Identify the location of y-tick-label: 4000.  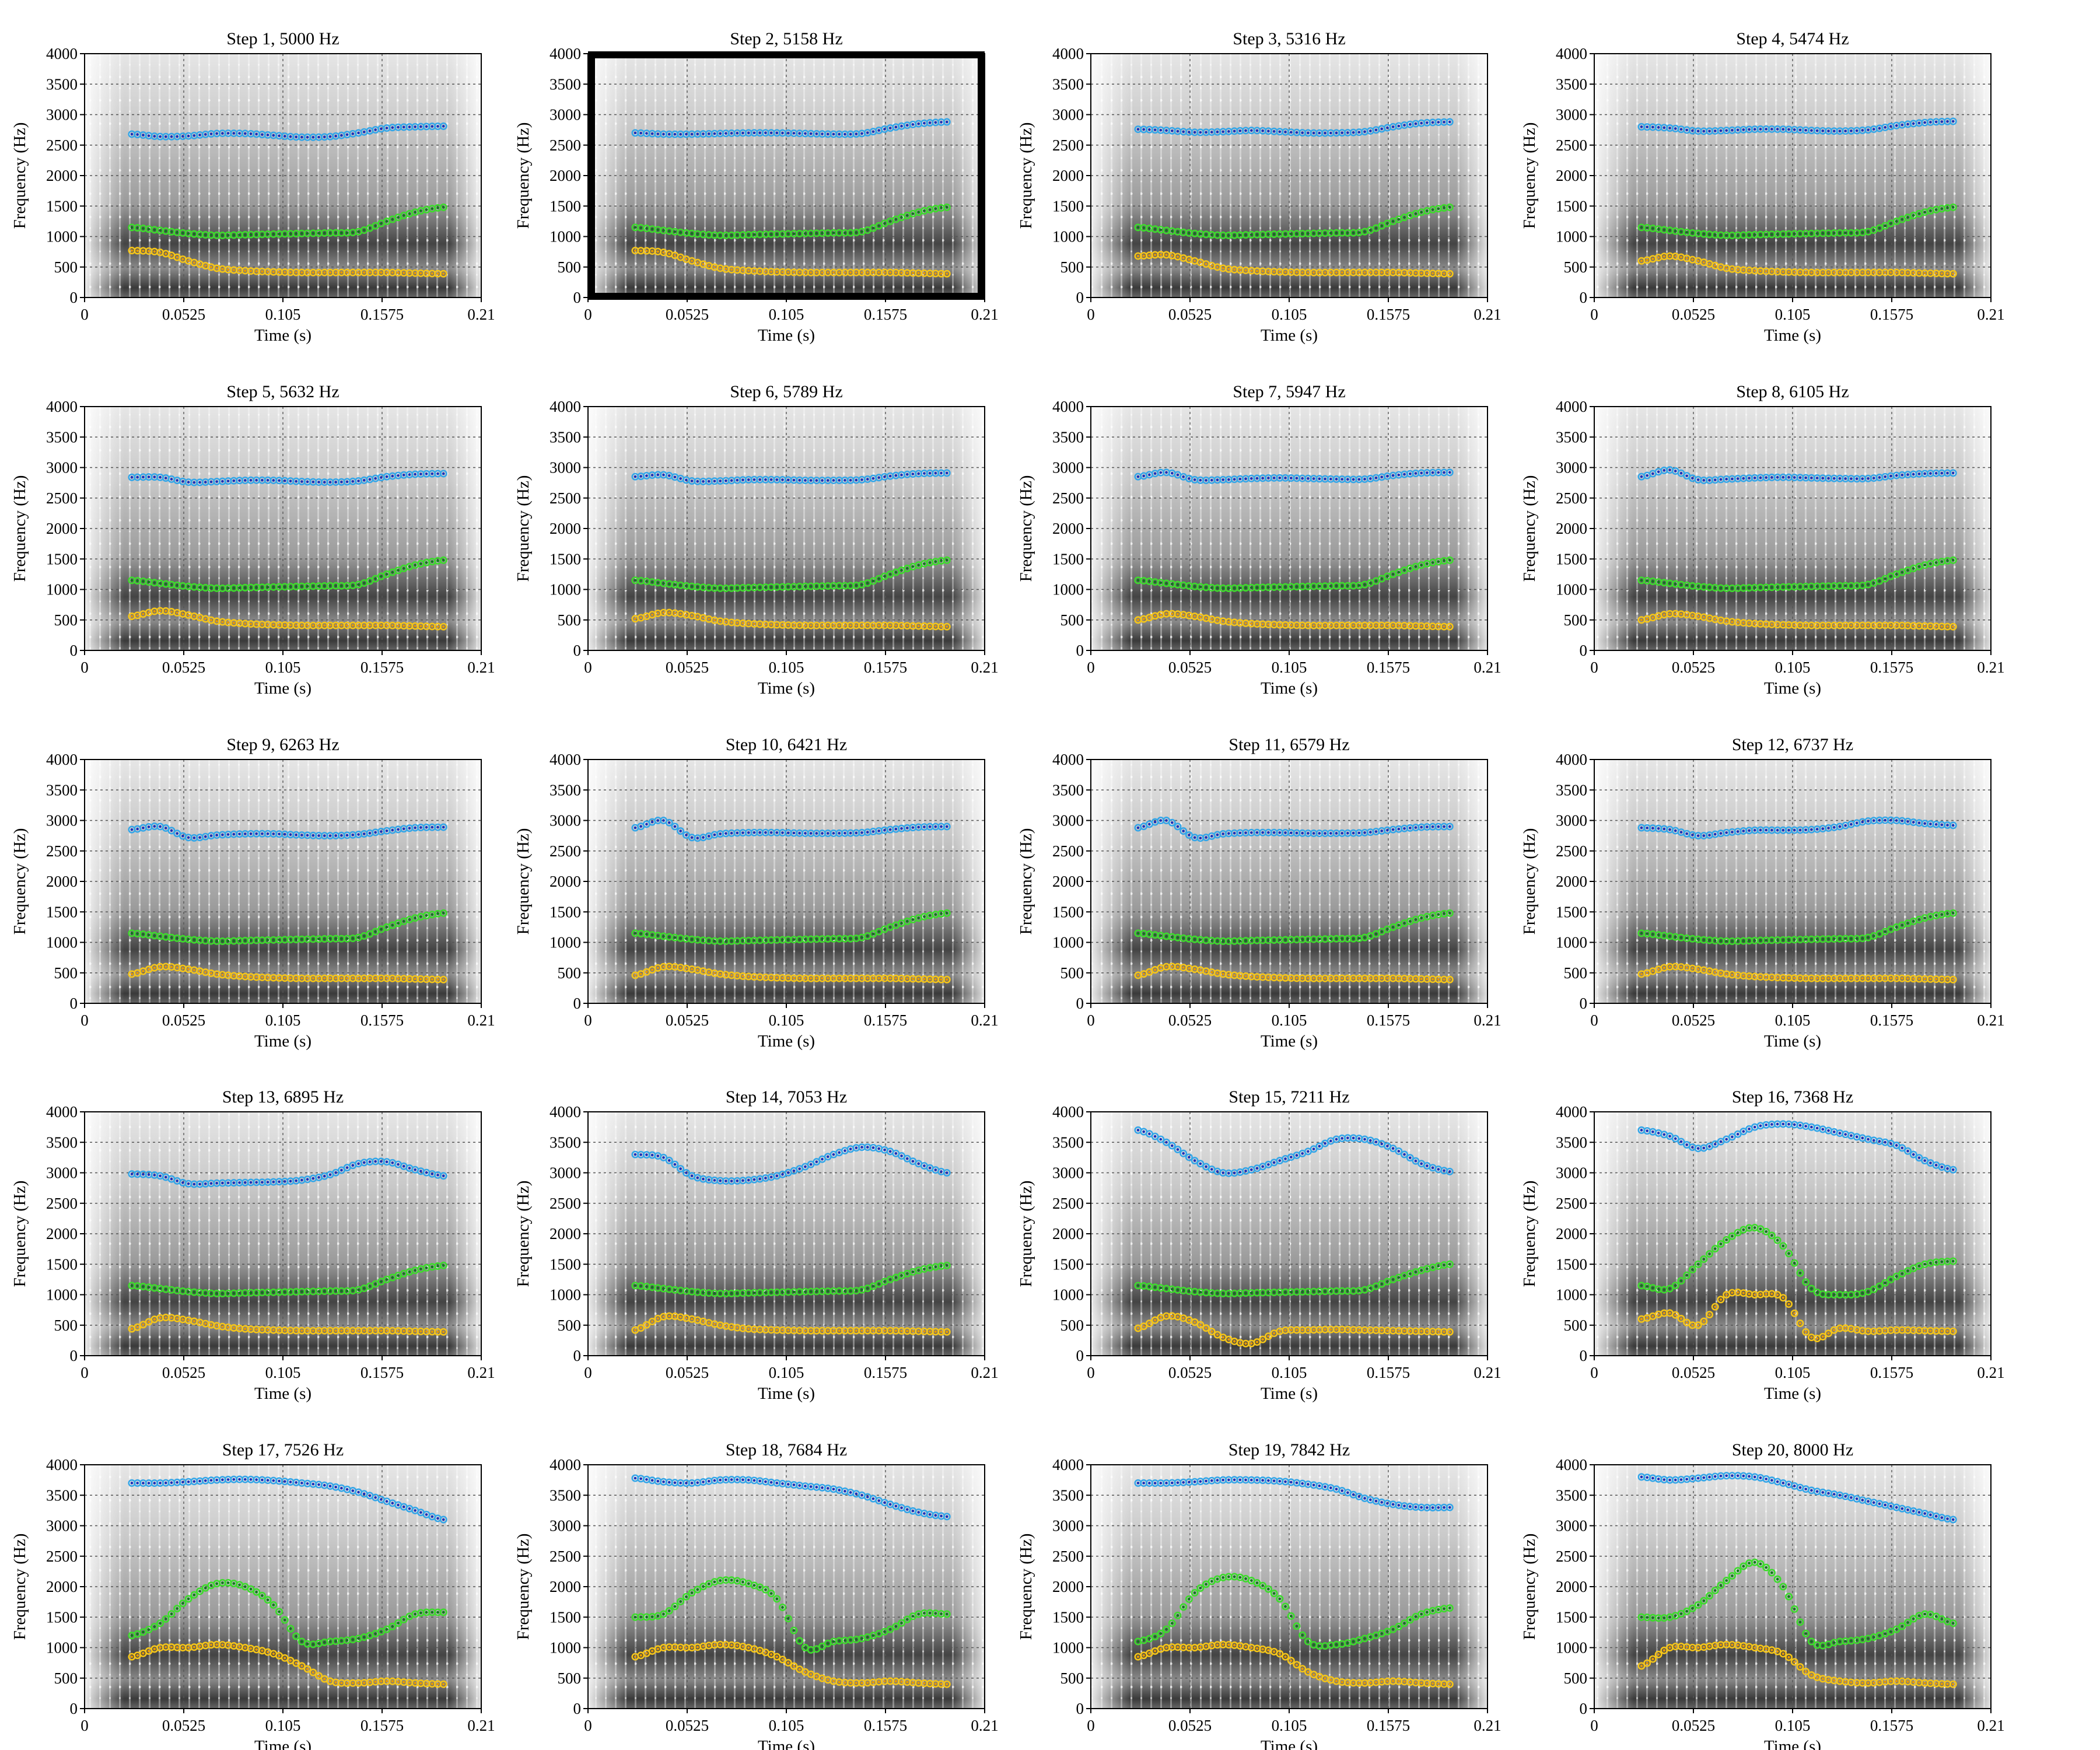
(565, 406).